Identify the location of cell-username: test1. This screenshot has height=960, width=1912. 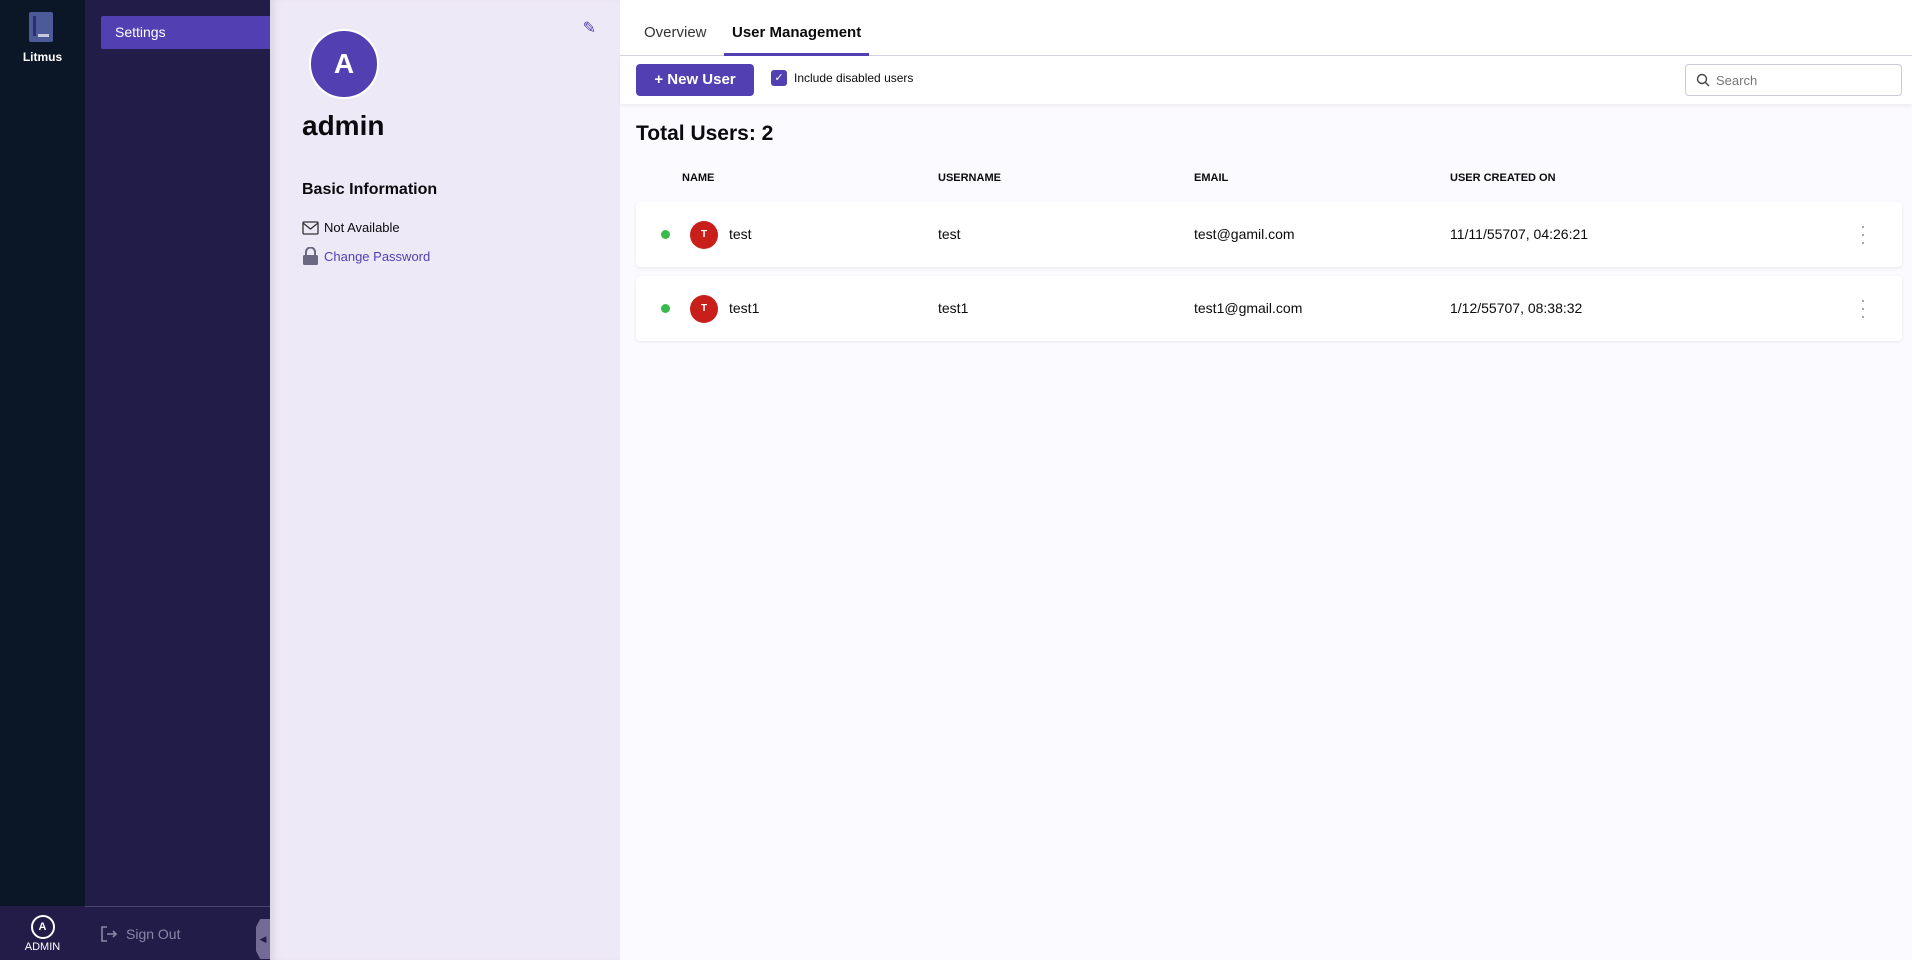
(953, 308).